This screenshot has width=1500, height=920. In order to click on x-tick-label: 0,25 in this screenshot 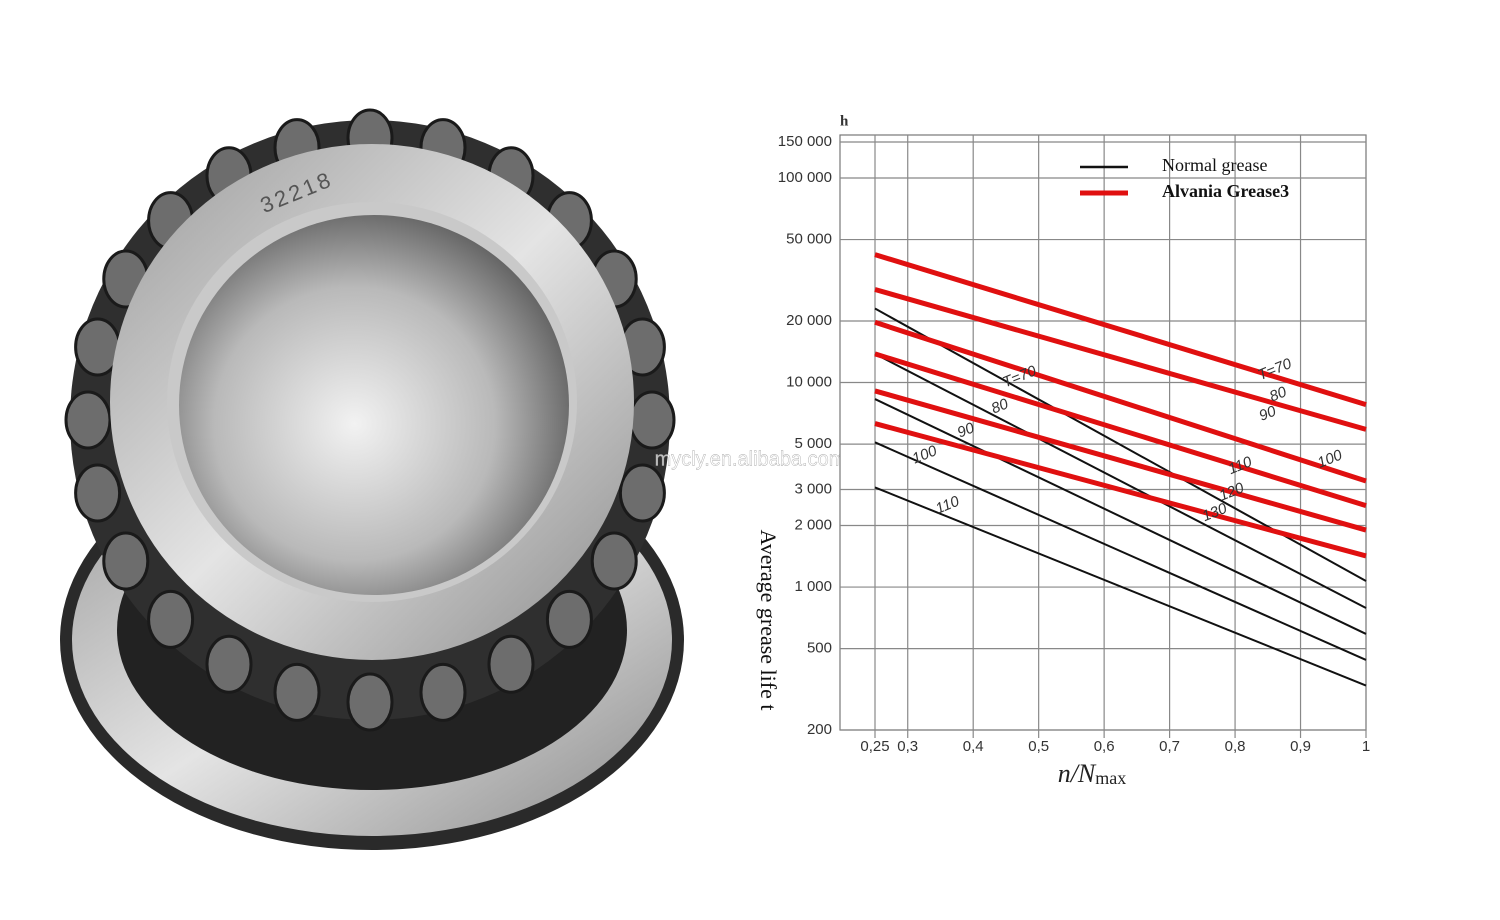, I will do `click(874, 746)`.